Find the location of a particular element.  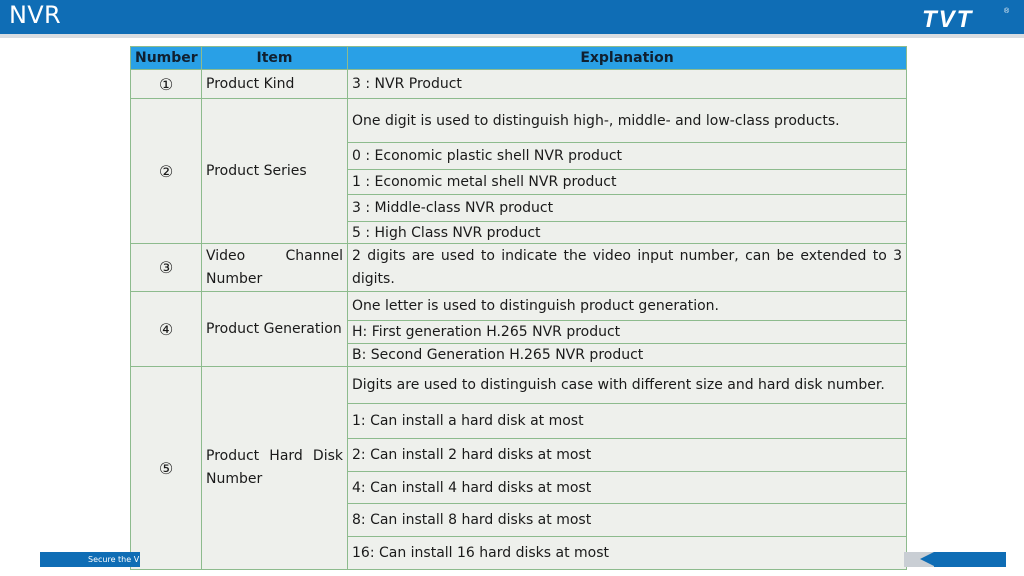

section-item-line: Video Channel Number is located at coordinates (274, 267).